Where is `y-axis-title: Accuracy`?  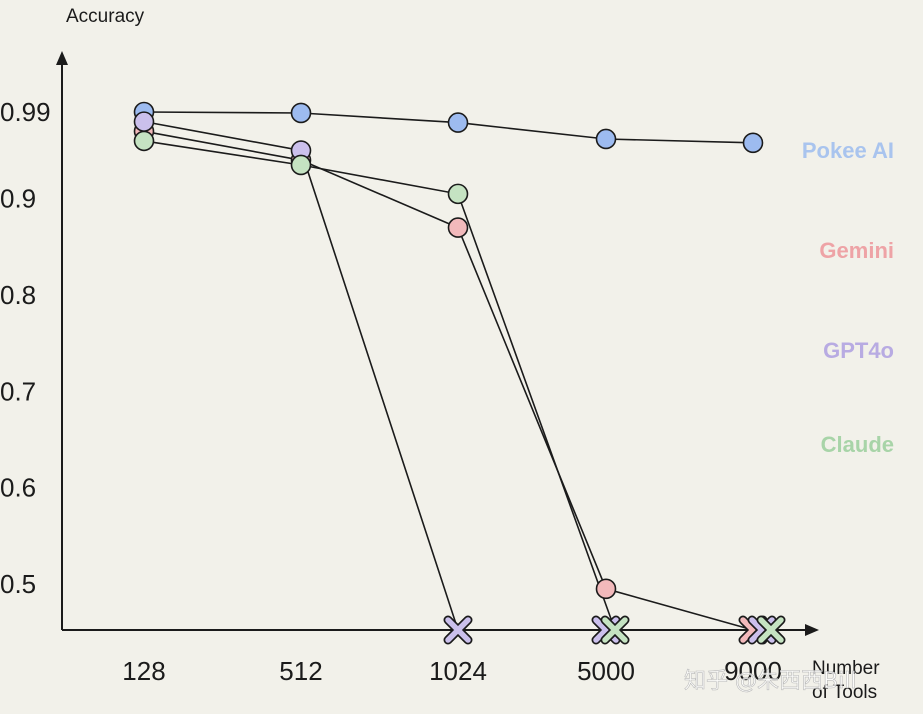
y-axis-title: Accuracy is located at coordinates (105, 16).